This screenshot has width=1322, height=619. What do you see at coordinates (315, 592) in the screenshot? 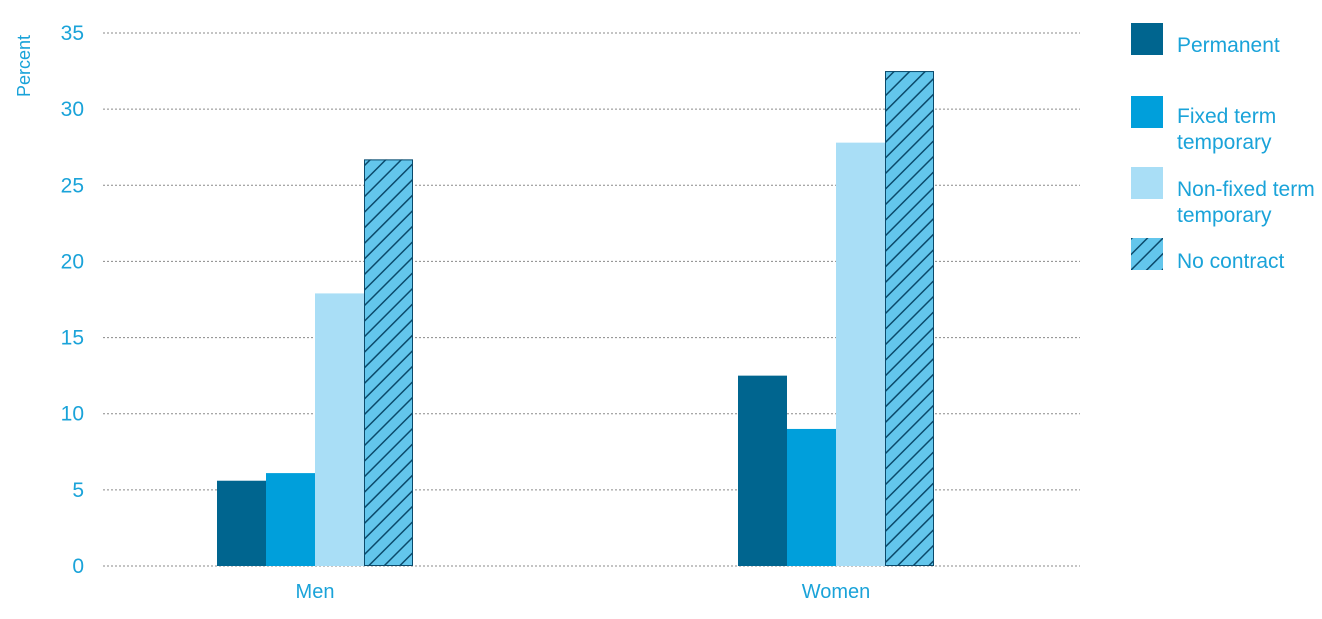
I see `x-category-label: Men` at bounding box center [315, 592].